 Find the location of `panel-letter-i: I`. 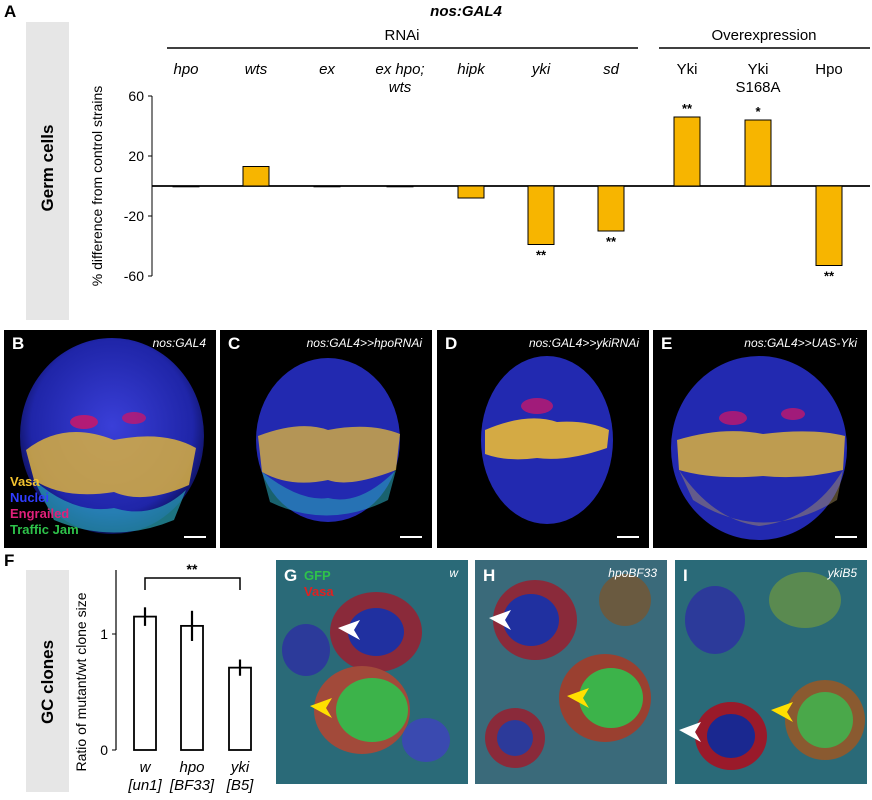

panel-letter-i: I is located at coordinates (685, 575).